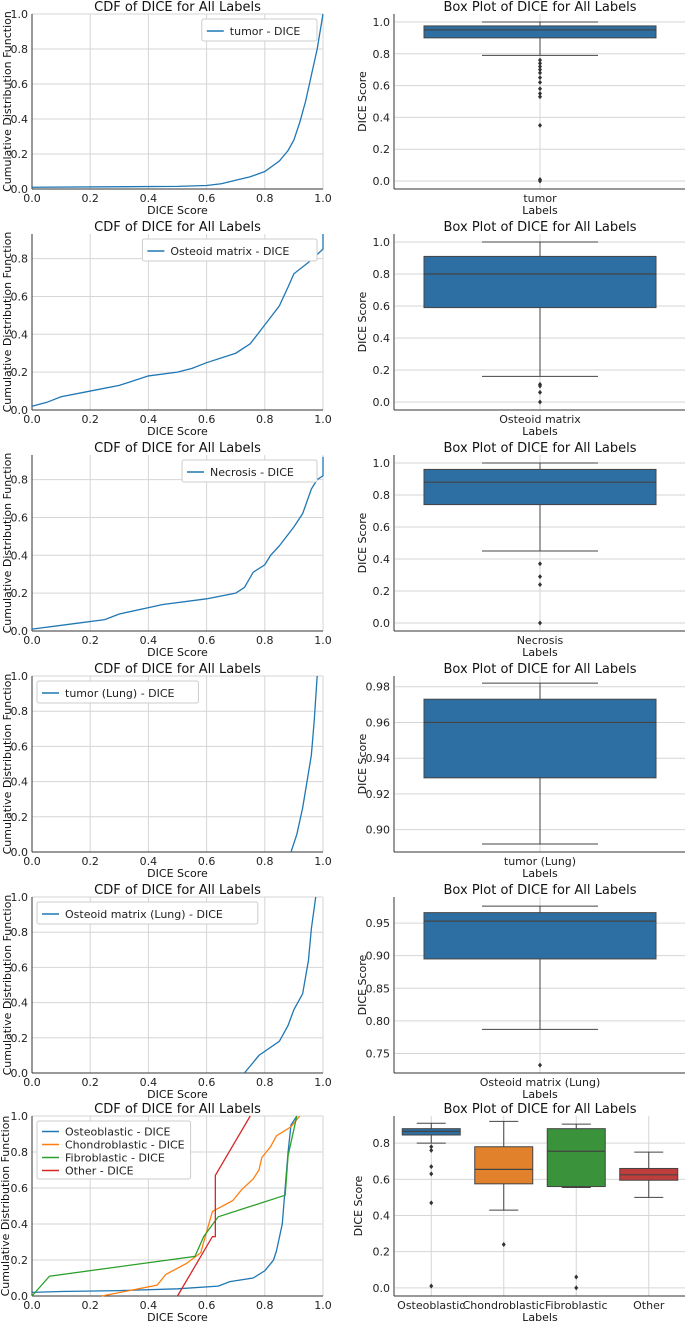 This screenshot has width=692, height=1321. Describe the element at coordinates (540, 936) in the screenshot. I see `iqr-box` at that location.